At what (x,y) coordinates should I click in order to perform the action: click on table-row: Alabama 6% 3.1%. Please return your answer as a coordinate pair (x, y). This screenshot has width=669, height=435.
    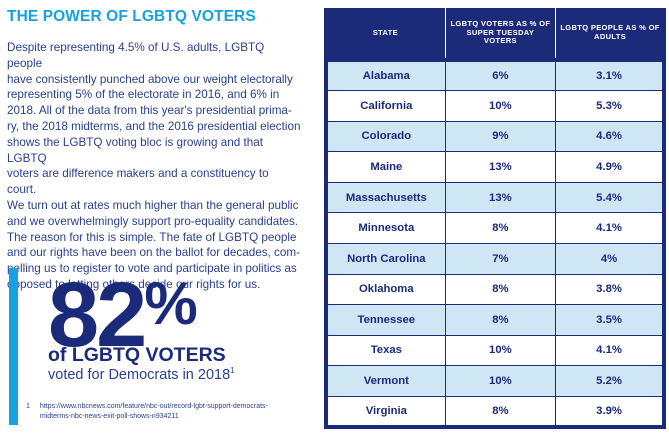
    Looking at the image, I should click on (495, 75).